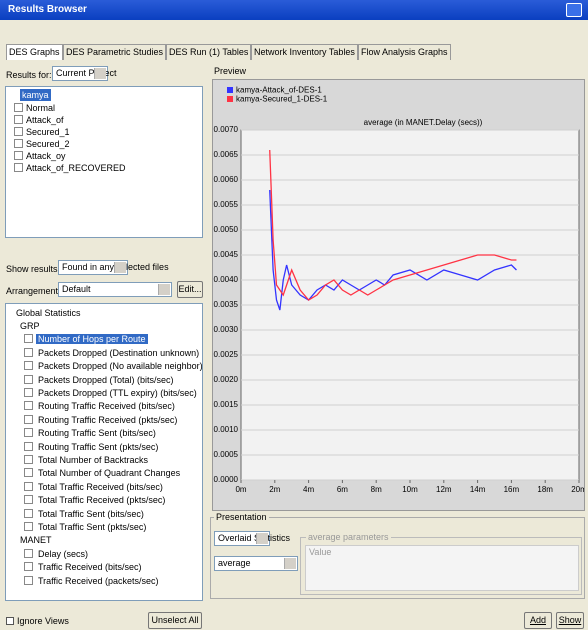 The width and height of the screenshot is (588, 630). What do you see at coordinates (282, 99) in the screenshot?
I see `legend-label: kamya-Secured_1-DES-1` at bounding box center [282, 99].